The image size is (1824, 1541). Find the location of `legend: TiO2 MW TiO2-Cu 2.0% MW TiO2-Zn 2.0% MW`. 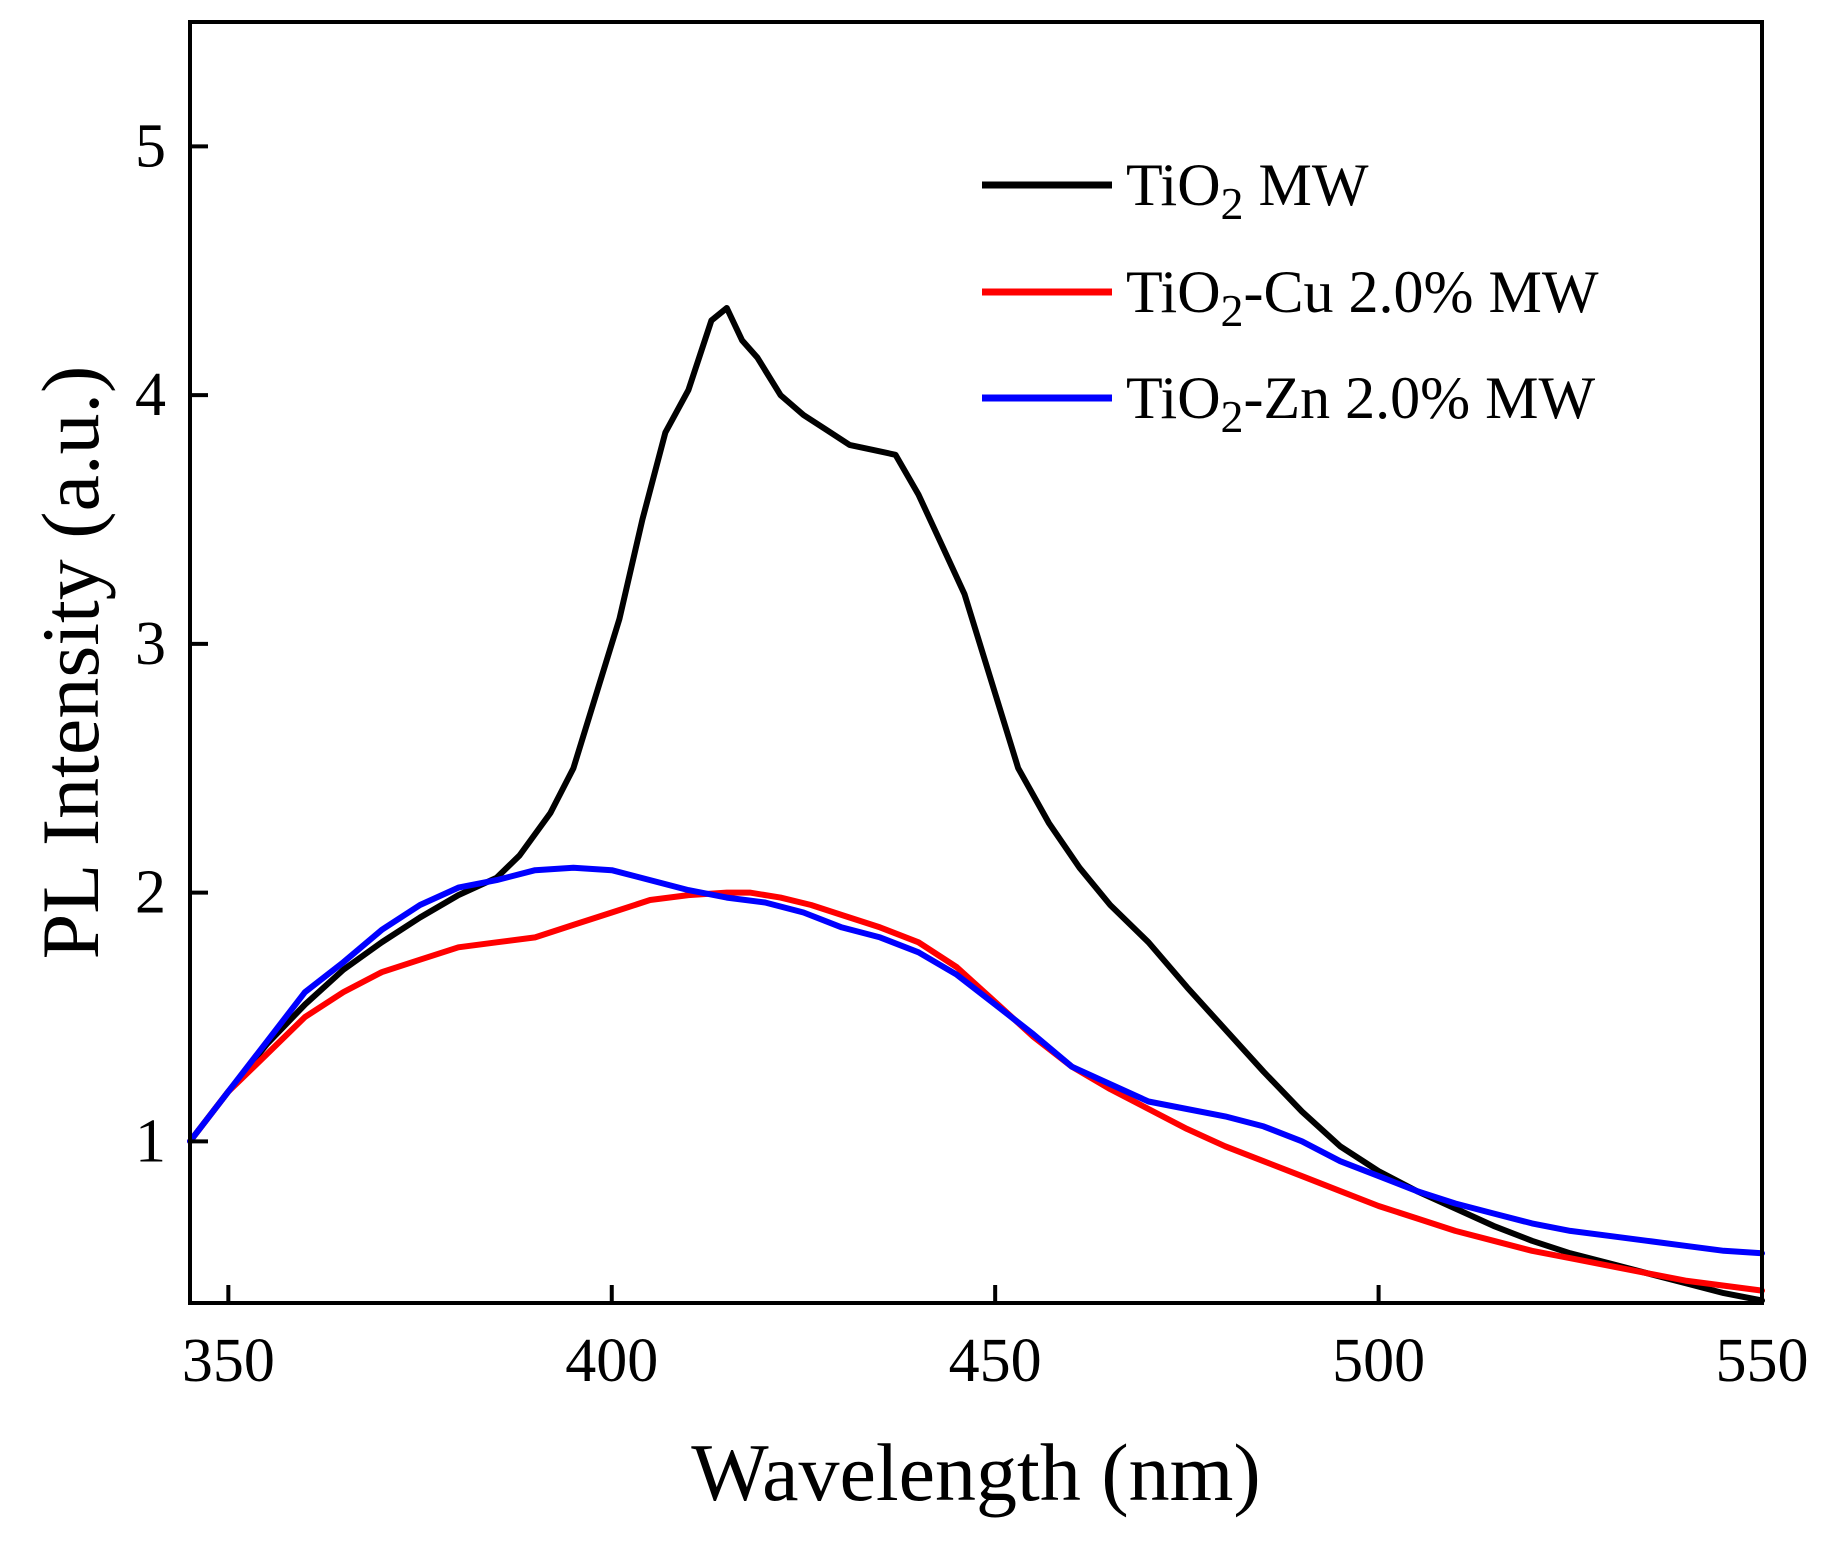

legend: TiO2 MW TiO2-Cu 2.0% MW TiO2-Zn 2.0% MW is located at coordinates (1290, 297).